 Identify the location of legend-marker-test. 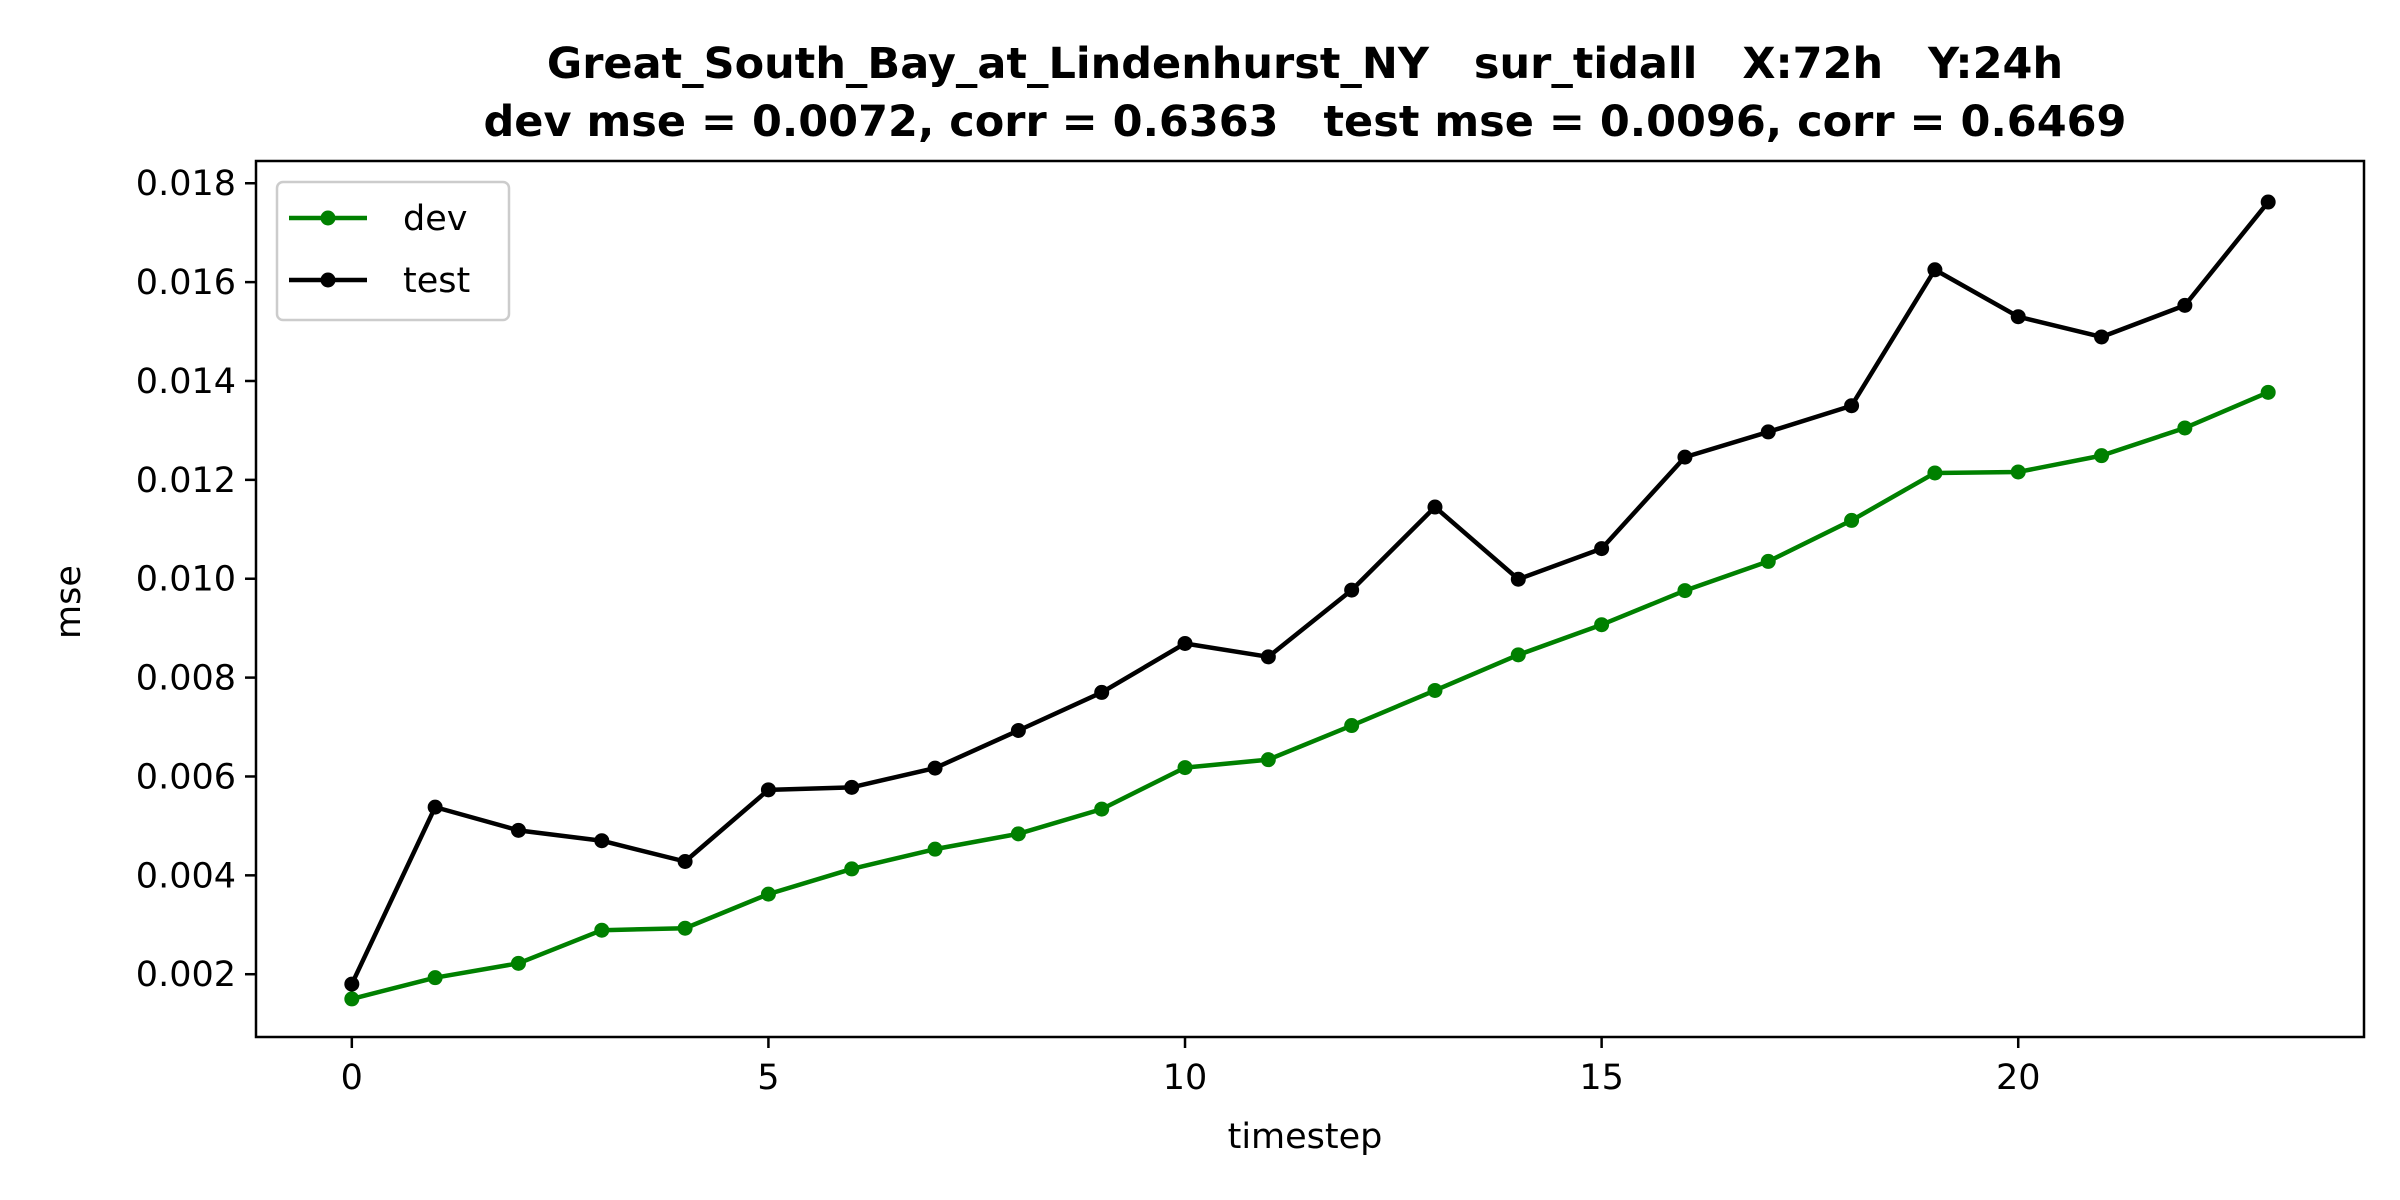
(328, 280).